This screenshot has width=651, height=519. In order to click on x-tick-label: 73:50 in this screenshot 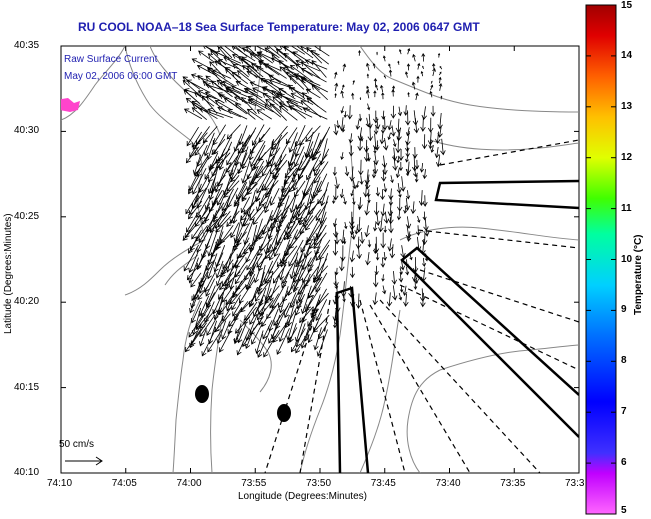, I will do `click(319, 483)`.